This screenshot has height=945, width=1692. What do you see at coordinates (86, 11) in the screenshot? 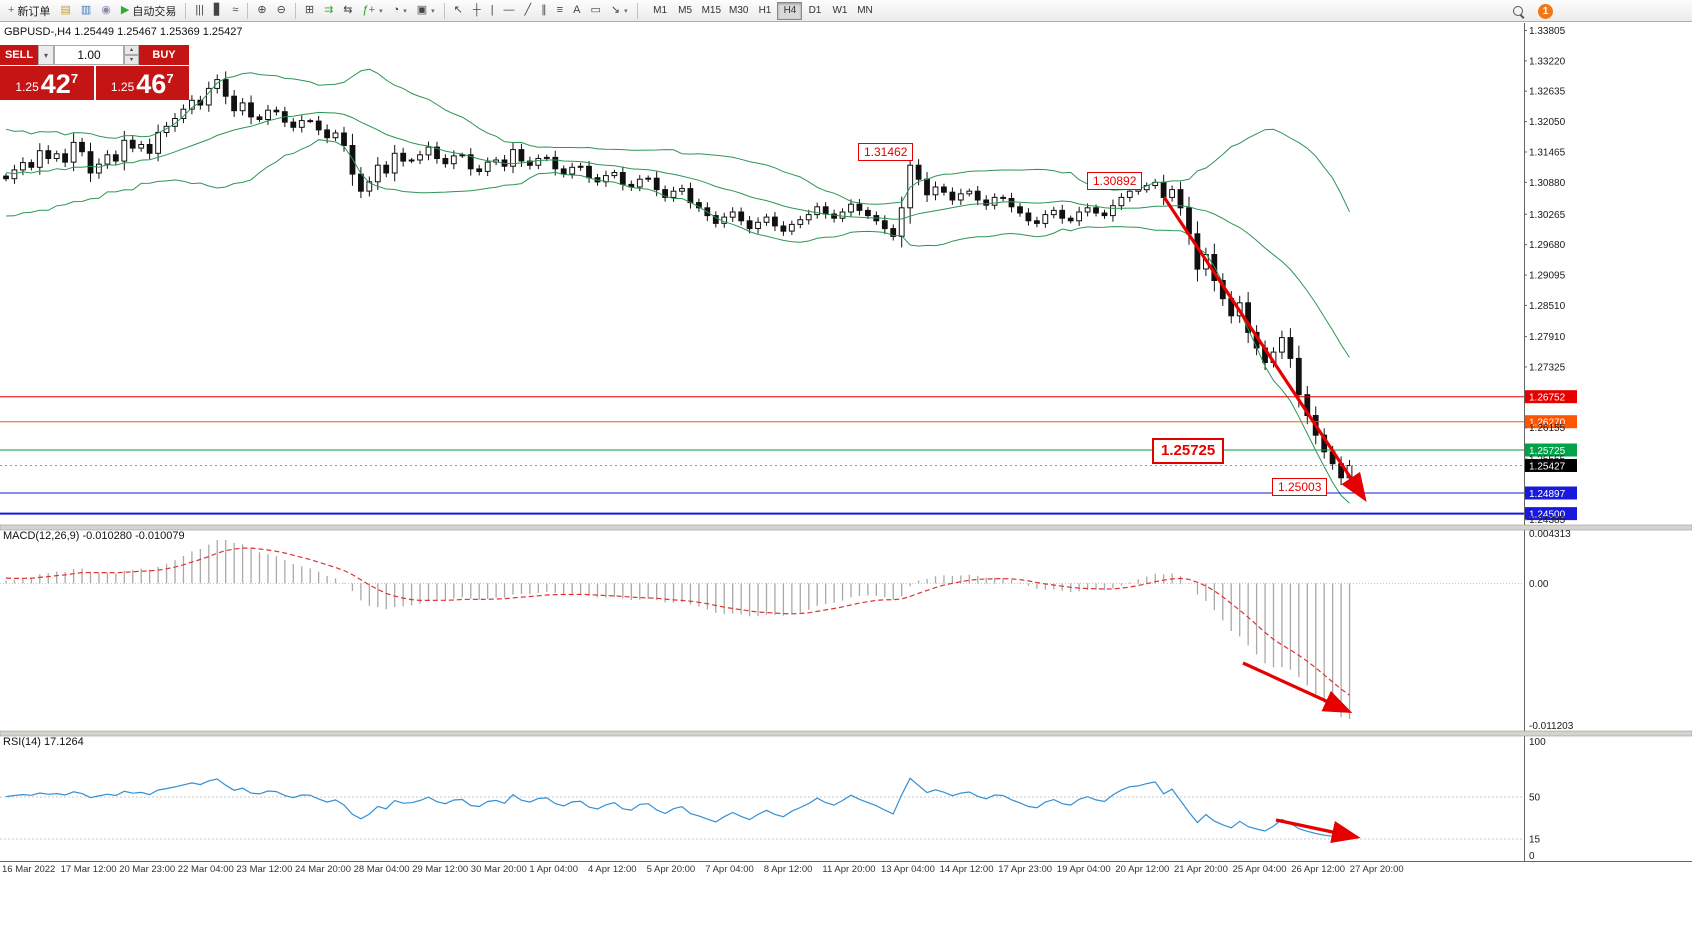
I see `charts-grid-icon: ▥` at bounding box center [86, 11].